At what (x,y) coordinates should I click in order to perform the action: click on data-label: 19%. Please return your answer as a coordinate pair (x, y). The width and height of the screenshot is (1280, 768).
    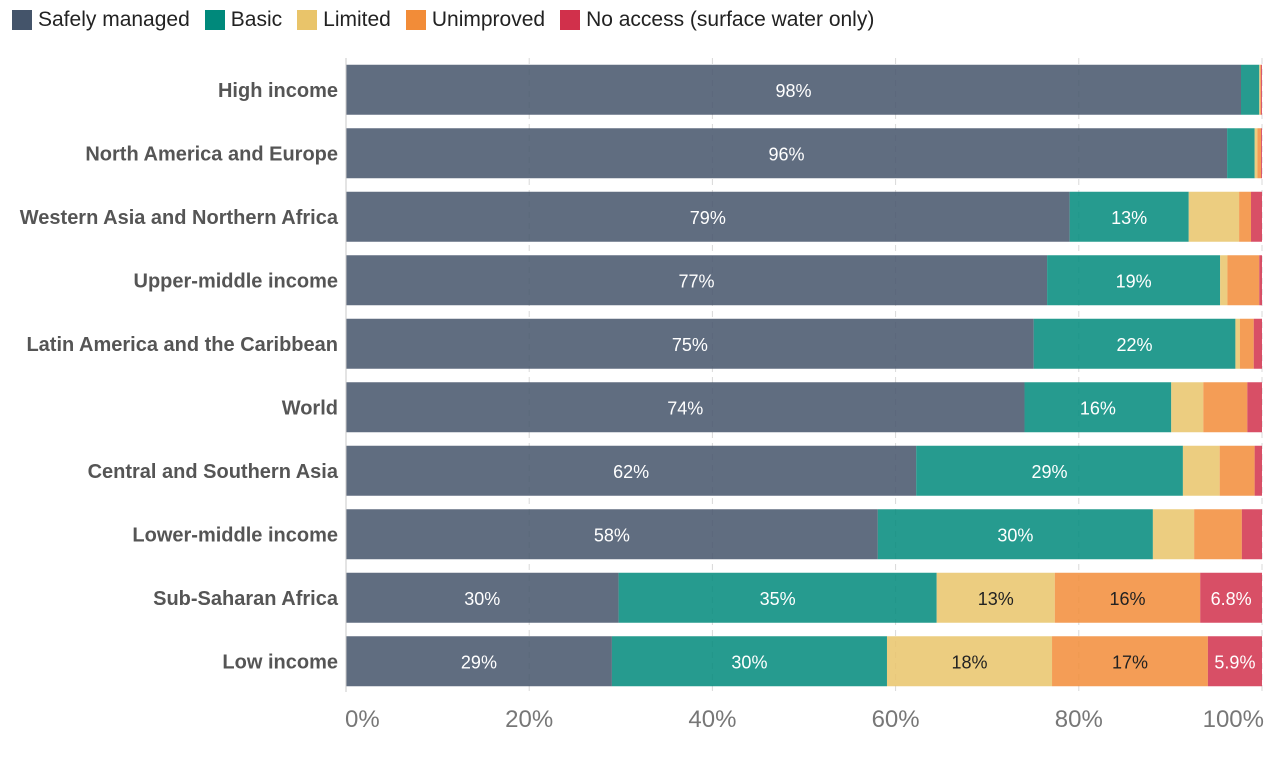
    Looking at the image, I should click on (1134, 281).